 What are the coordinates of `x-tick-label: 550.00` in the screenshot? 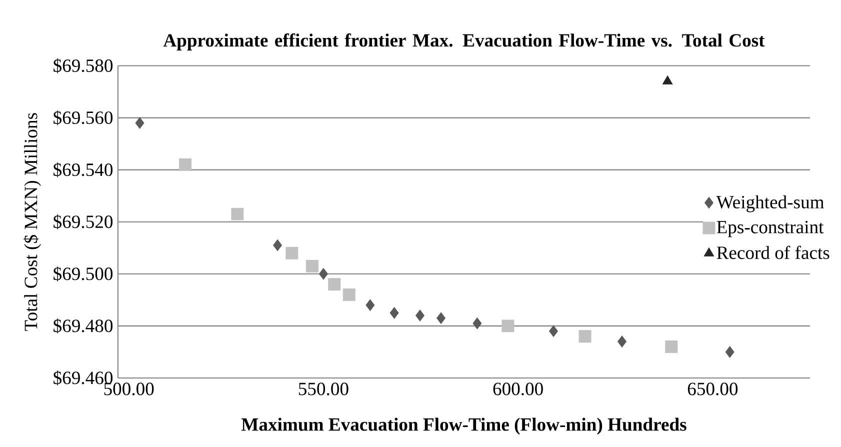 It's located at (323, 389).